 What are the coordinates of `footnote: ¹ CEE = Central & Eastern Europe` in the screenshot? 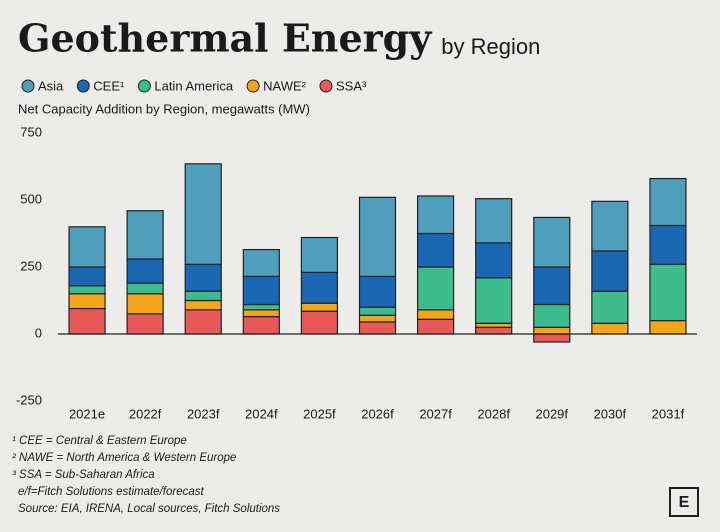 It's located at (99, 441).